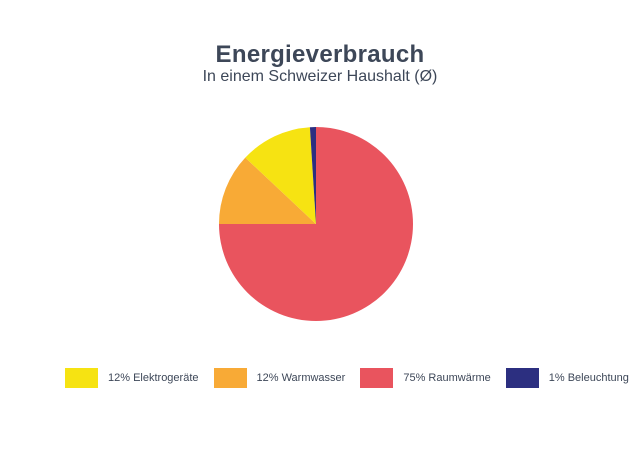  I want to click on legend-item-beleuchtung: 1% Beleuchtung, so click(567, 378).